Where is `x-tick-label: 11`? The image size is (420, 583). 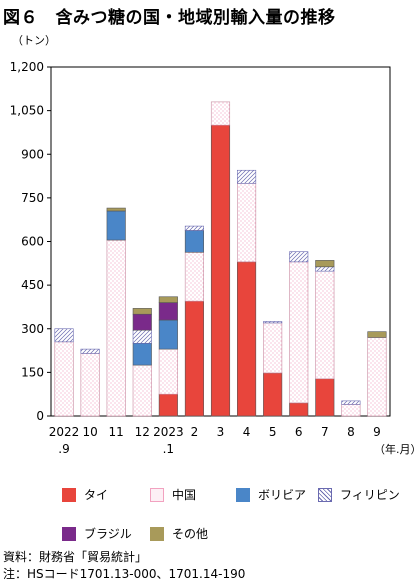
x-tick-label: 11 is located at coordinates (116, 432).